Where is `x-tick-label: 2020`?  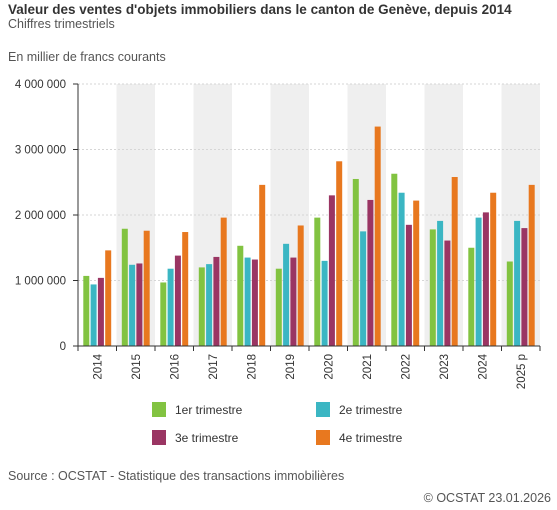
x-tick-label: 2020 is located at coordinates (329, 367).